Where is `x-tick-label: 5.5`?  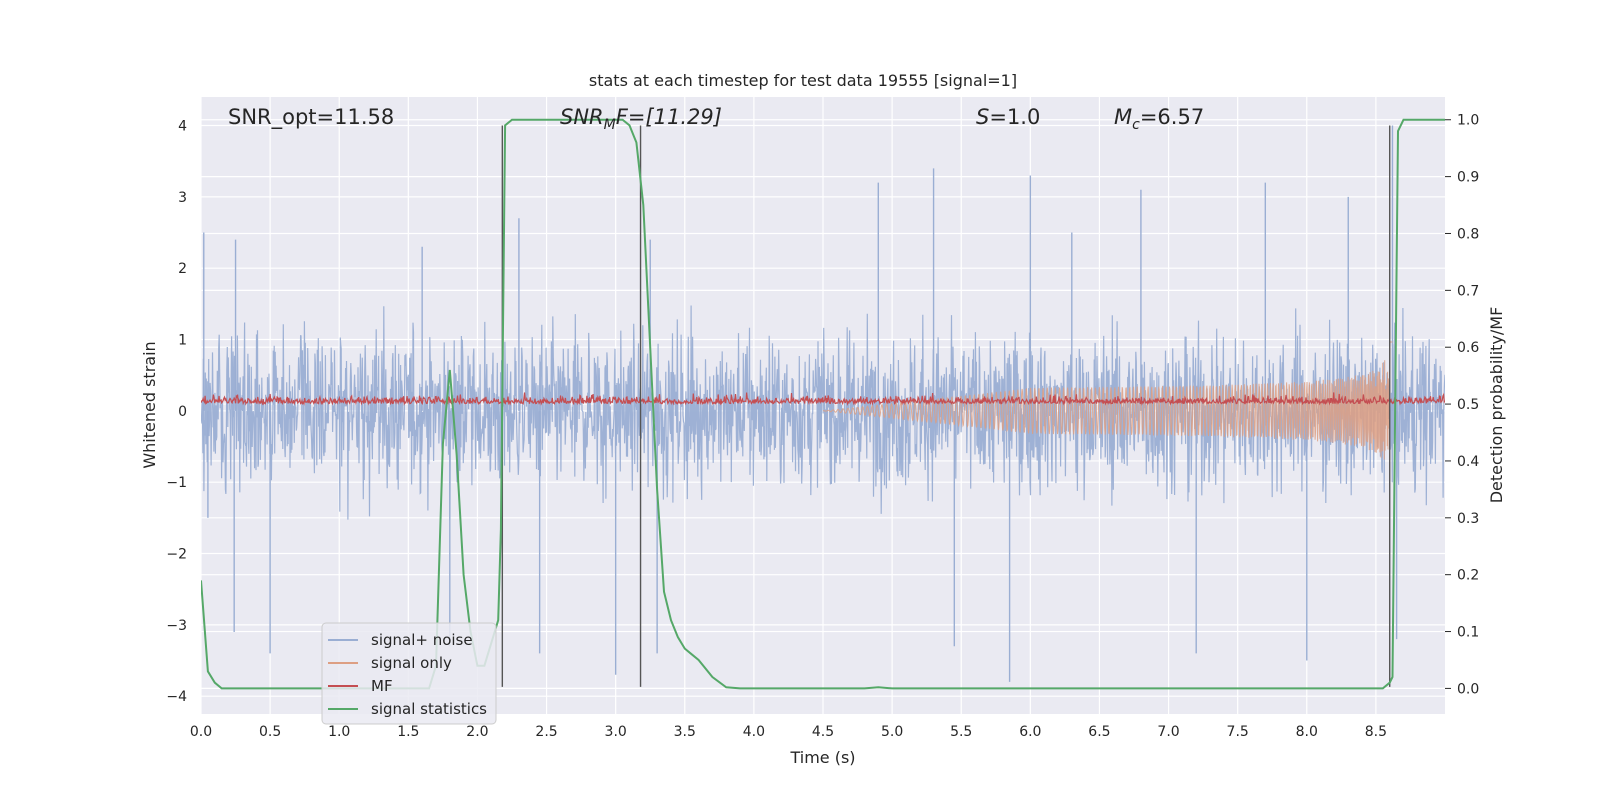 x-tick-label: 5.5 is located at coordinates (961, 732).